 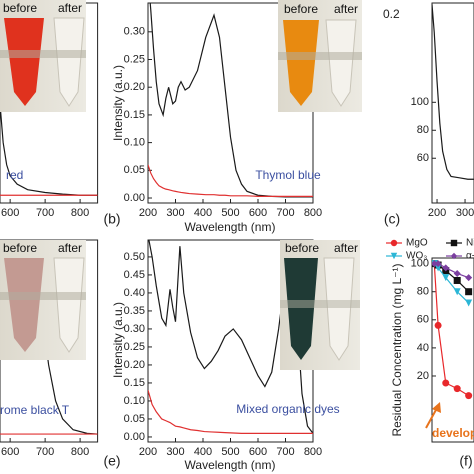 What do you see at coordinates (35, 410) in the screenshot?
I see `annotation: rome black T` at bounding box center [35, 410].